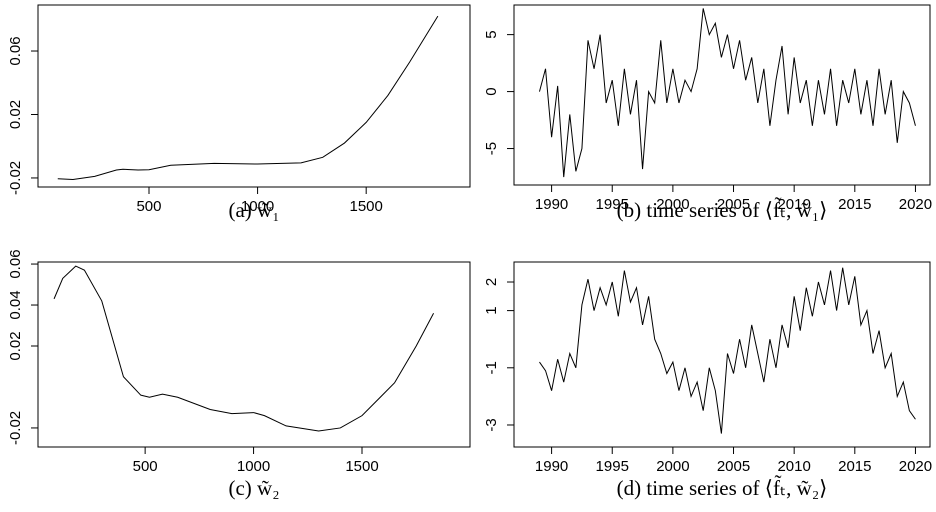 This screenshot has height=512, width=936. I want to click on y-tick-label: -5, so click(491, 148).